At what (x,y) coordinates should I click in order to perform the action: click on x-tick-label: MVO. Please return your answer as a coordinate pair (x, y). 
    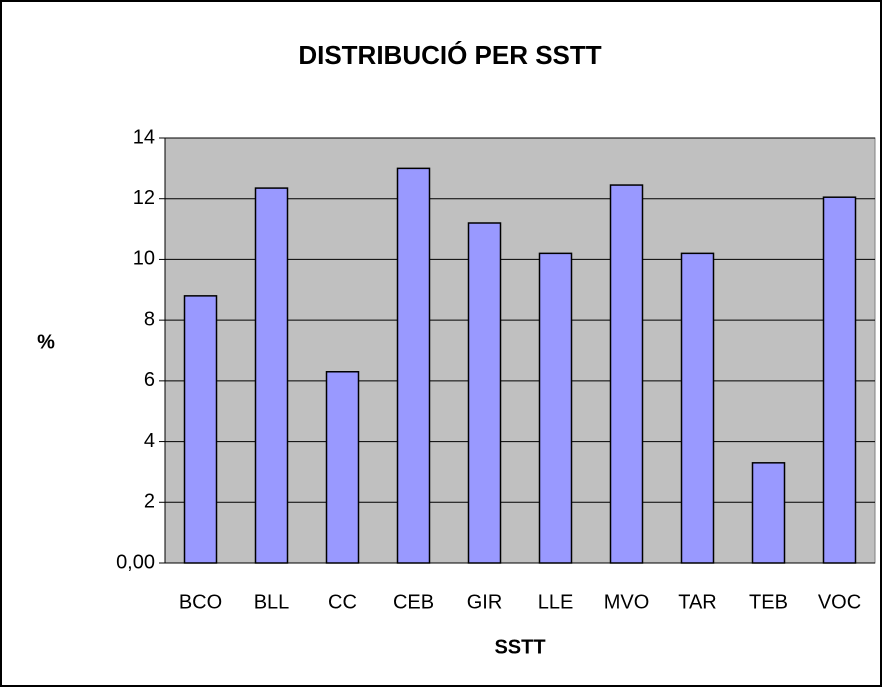
    Looking at the image, I should click on (627, 602).